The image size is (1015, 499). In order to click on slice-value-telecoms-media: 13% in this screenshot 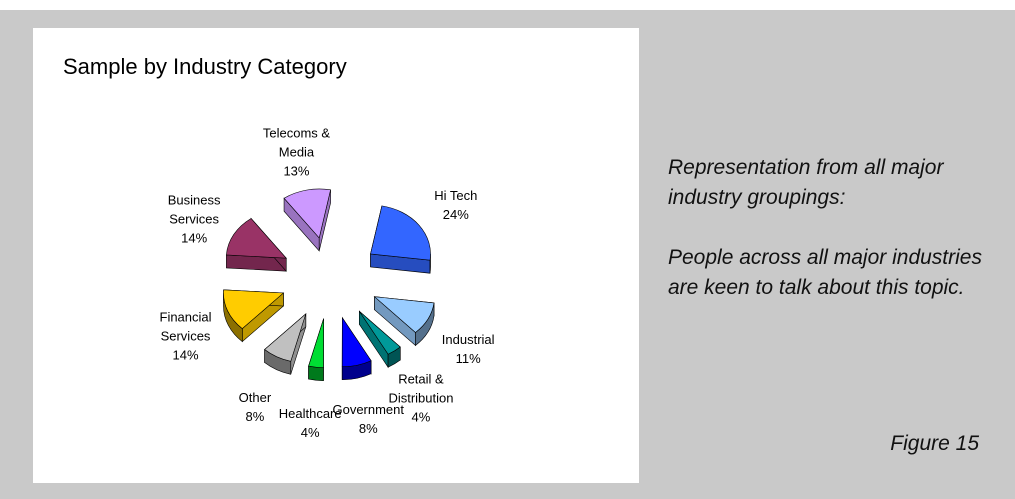, I will do `click(296, 171)`.